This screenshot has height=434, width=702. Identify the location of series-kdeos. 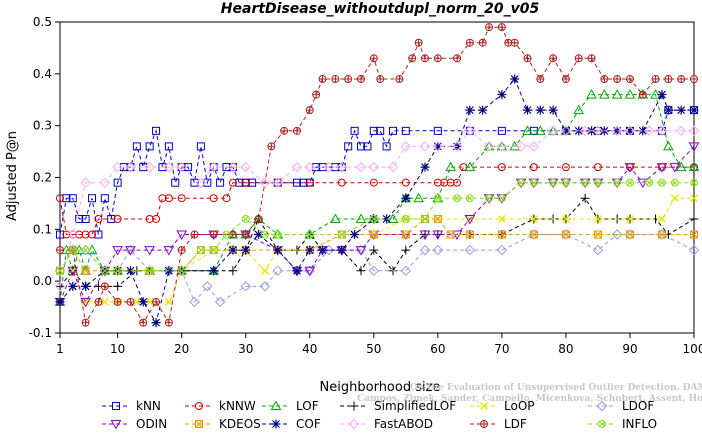
(377, 244).